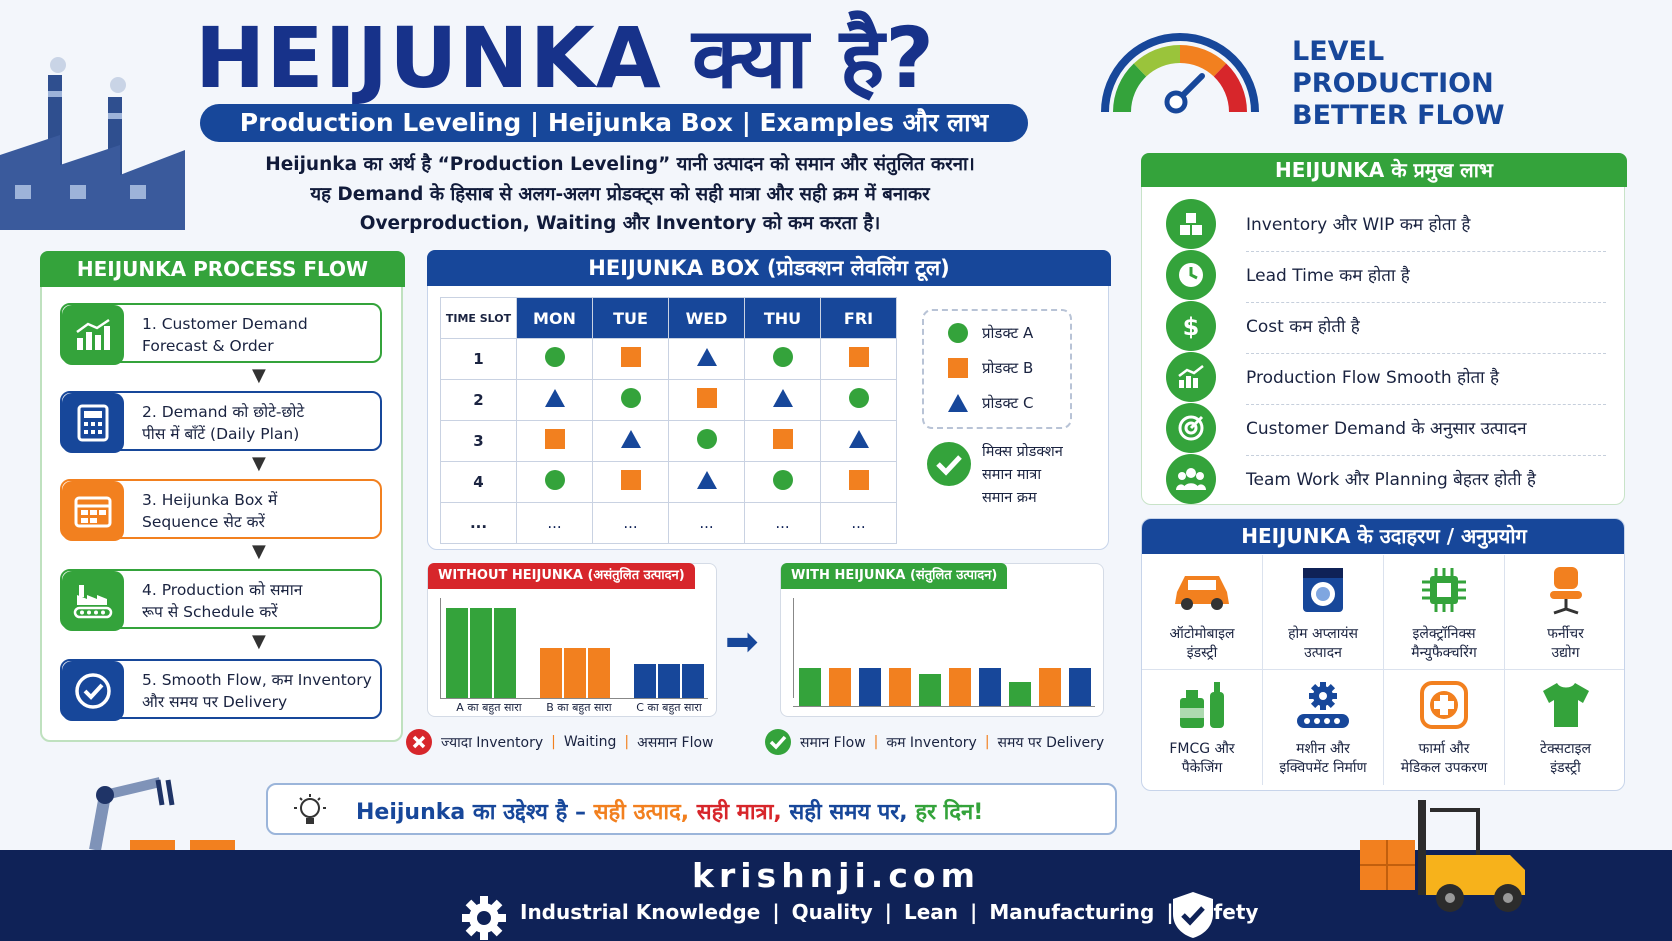  Describe the element at coordinates (471, 812) in the screenshot. I see `goal-prefix: Heijunka का उद्देश्य है –` at that location.